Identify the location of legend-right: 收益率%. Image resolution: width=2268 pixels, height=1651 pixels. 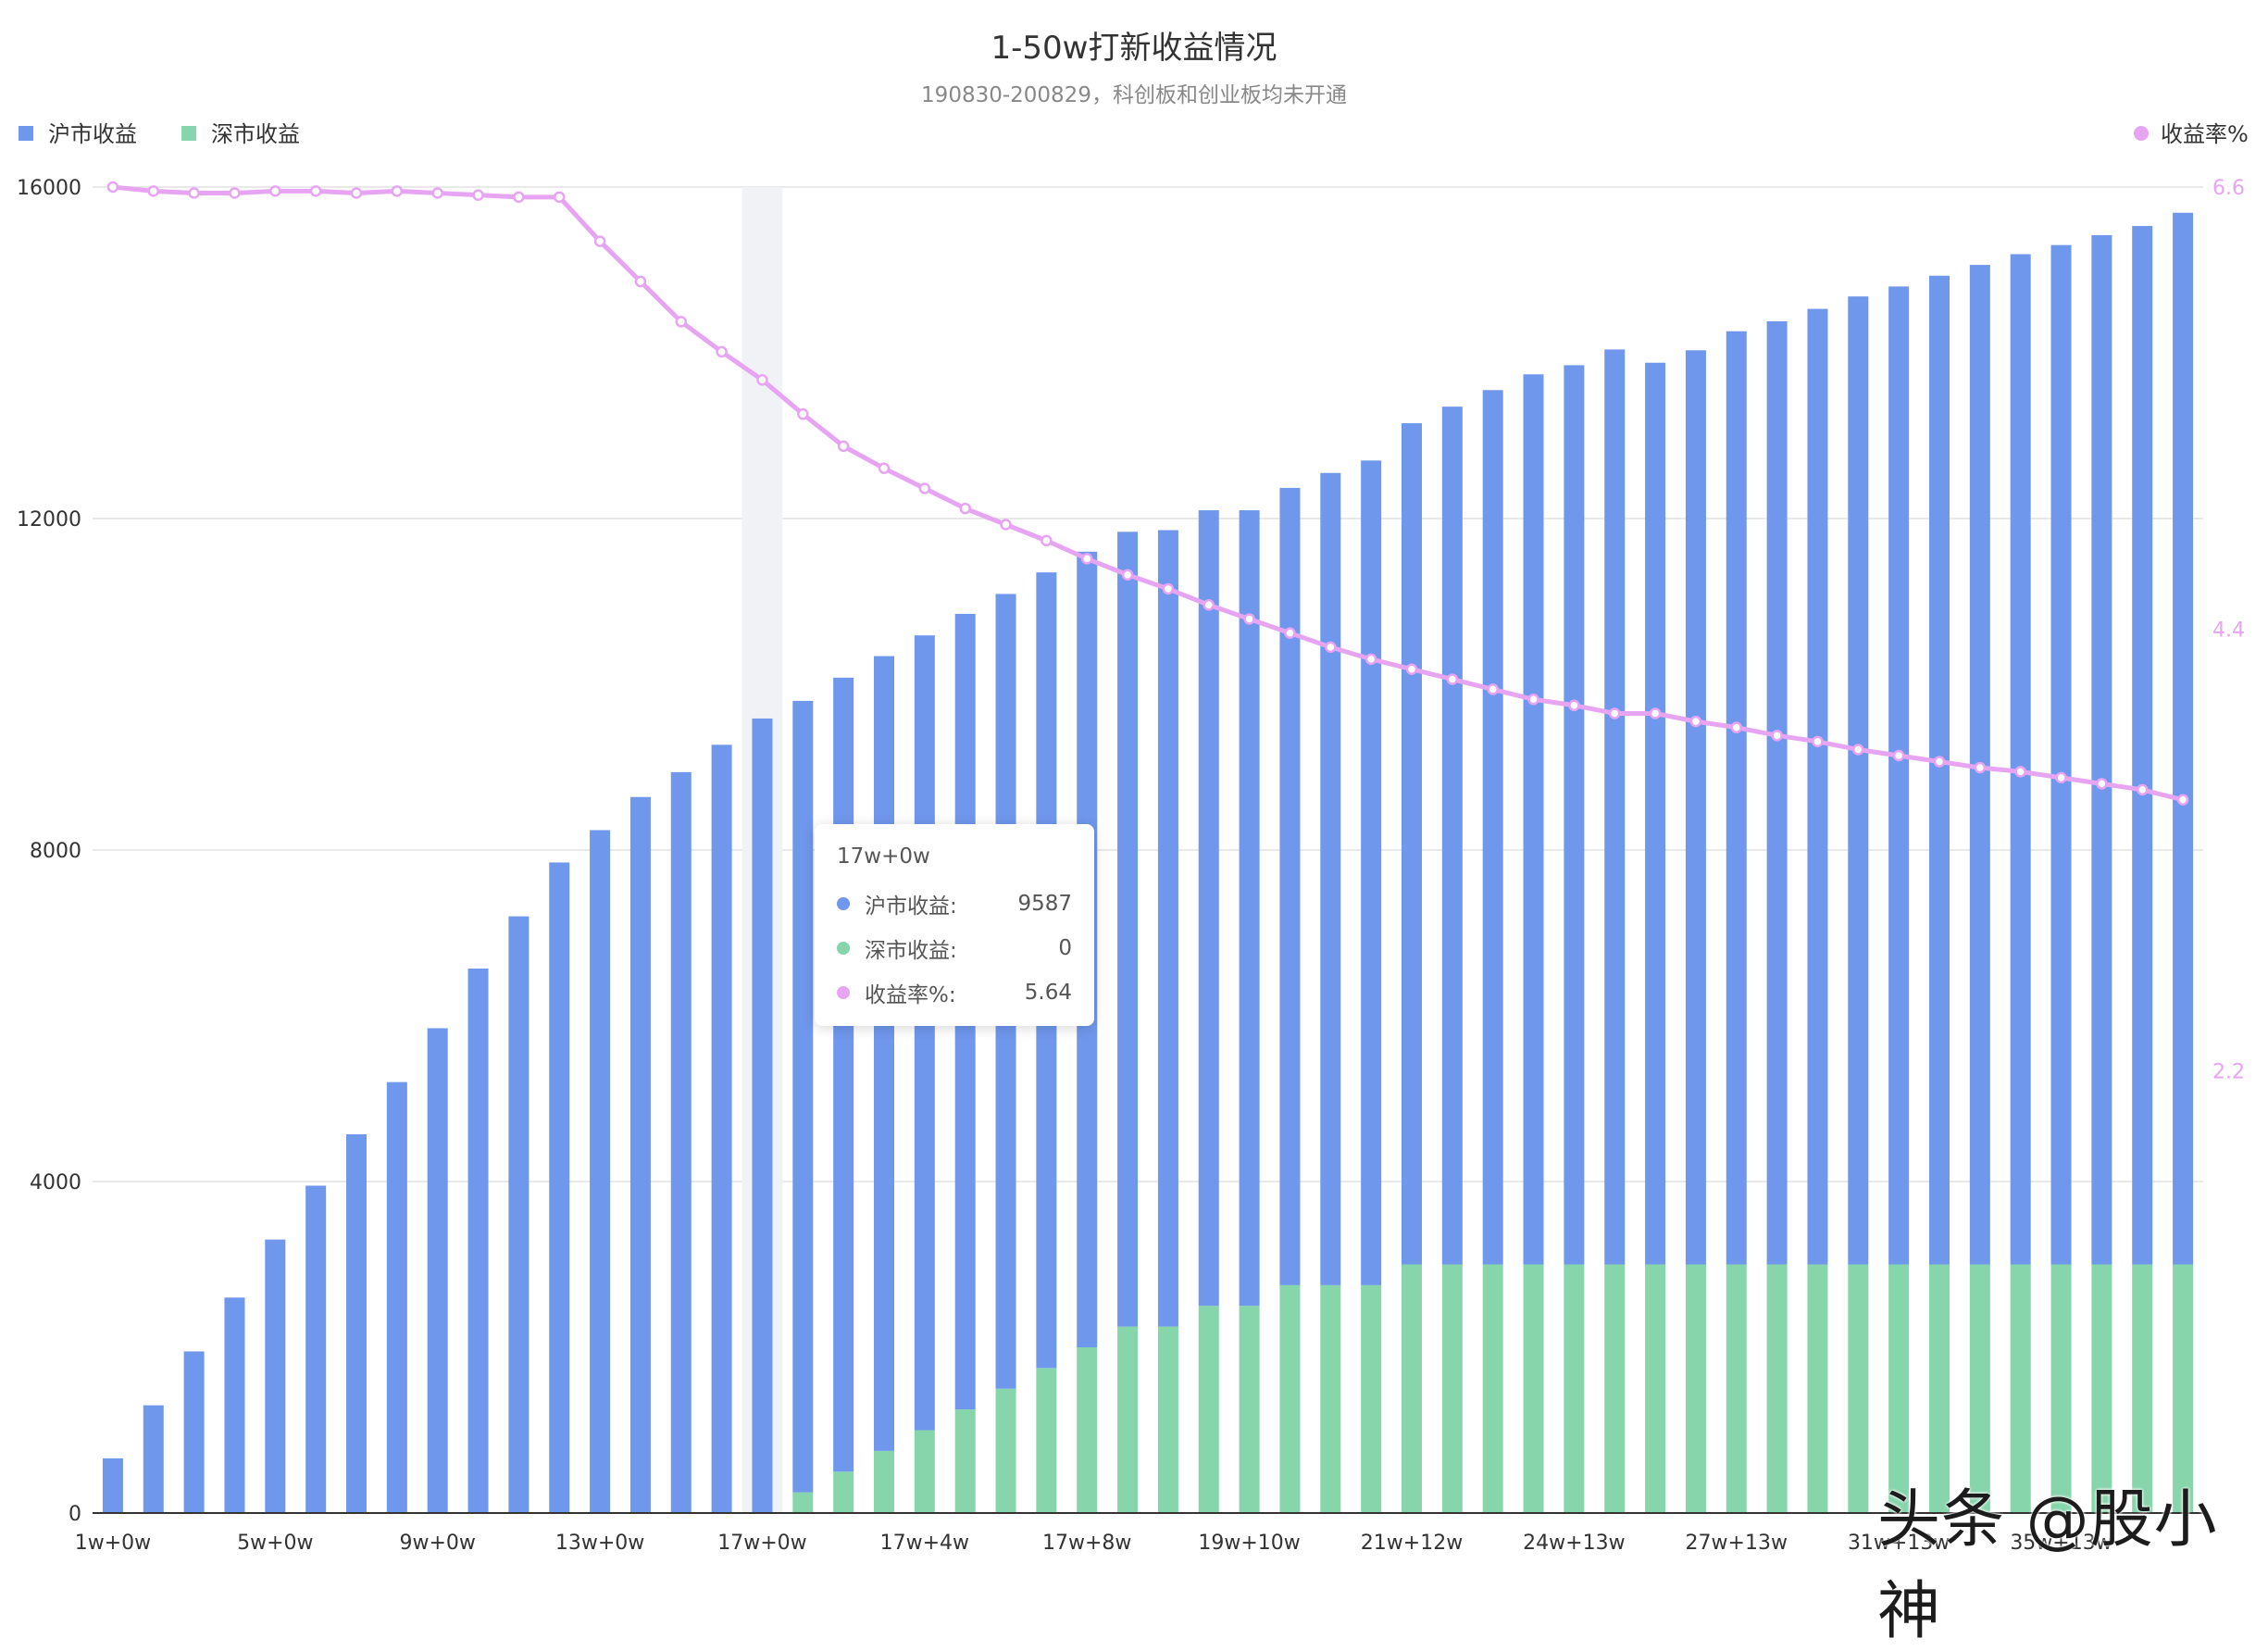
(2191, 134).